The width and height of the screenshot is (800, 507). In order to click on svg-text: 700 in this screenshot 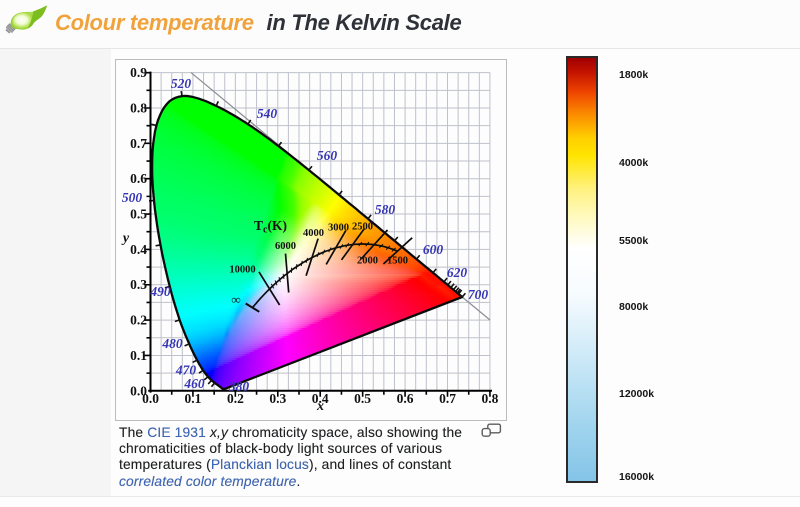, I will do `click(478, 294)`.